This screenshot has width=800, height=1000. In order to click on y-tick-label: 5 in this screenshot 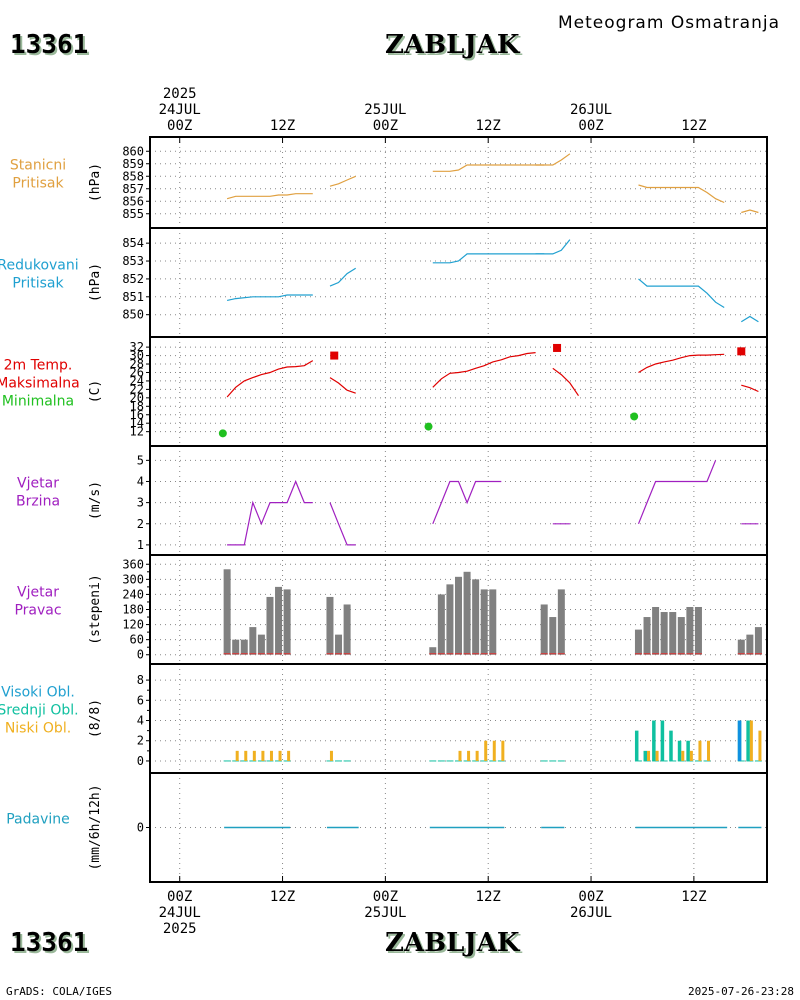, I will do `click(140, 460)`.